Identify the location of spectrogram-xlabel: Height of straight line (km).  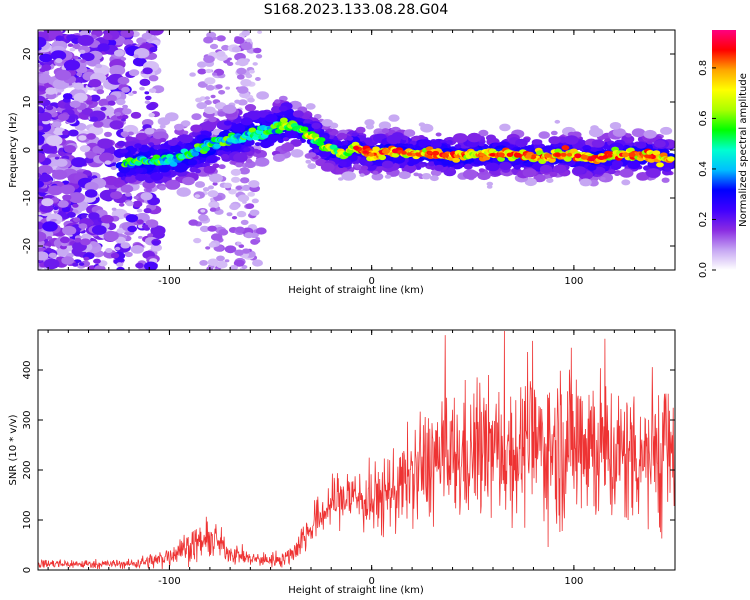
(356, 290).